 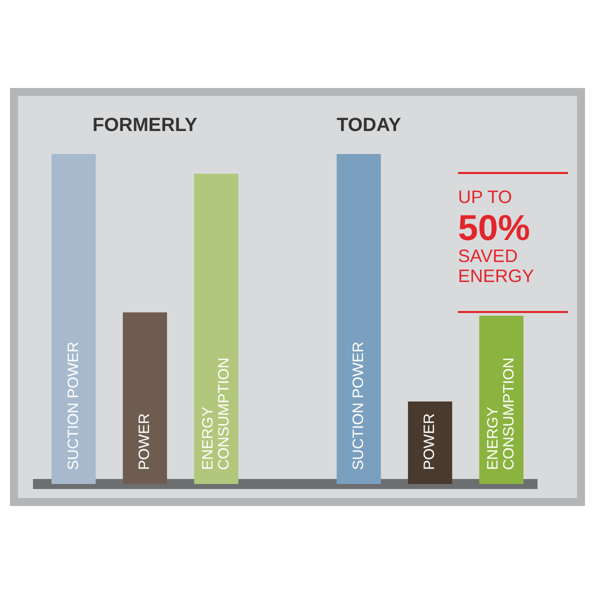 I want to click on annotation: 50%, so click(x=495, y=227).